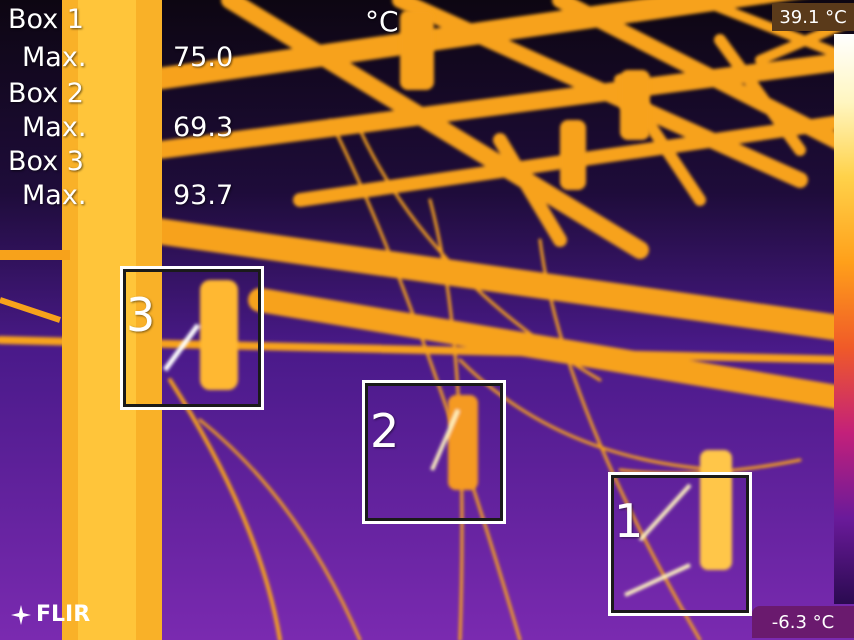 The height and width of the screenshot is (640, 854). What do you see at coordinates (803, 622) in the screenshot?
I see `scale-min-label: -6.3 °C` at bounding box center [803, 622].